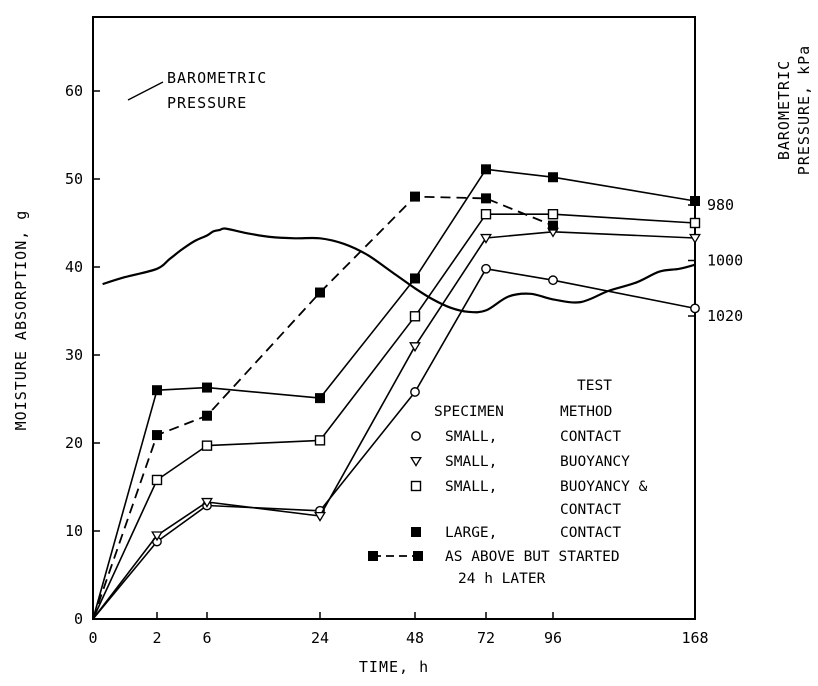  Describe the element at coordinates (725, 261) in the screenshot. I see `y2-tick-label: 1000` at that location.